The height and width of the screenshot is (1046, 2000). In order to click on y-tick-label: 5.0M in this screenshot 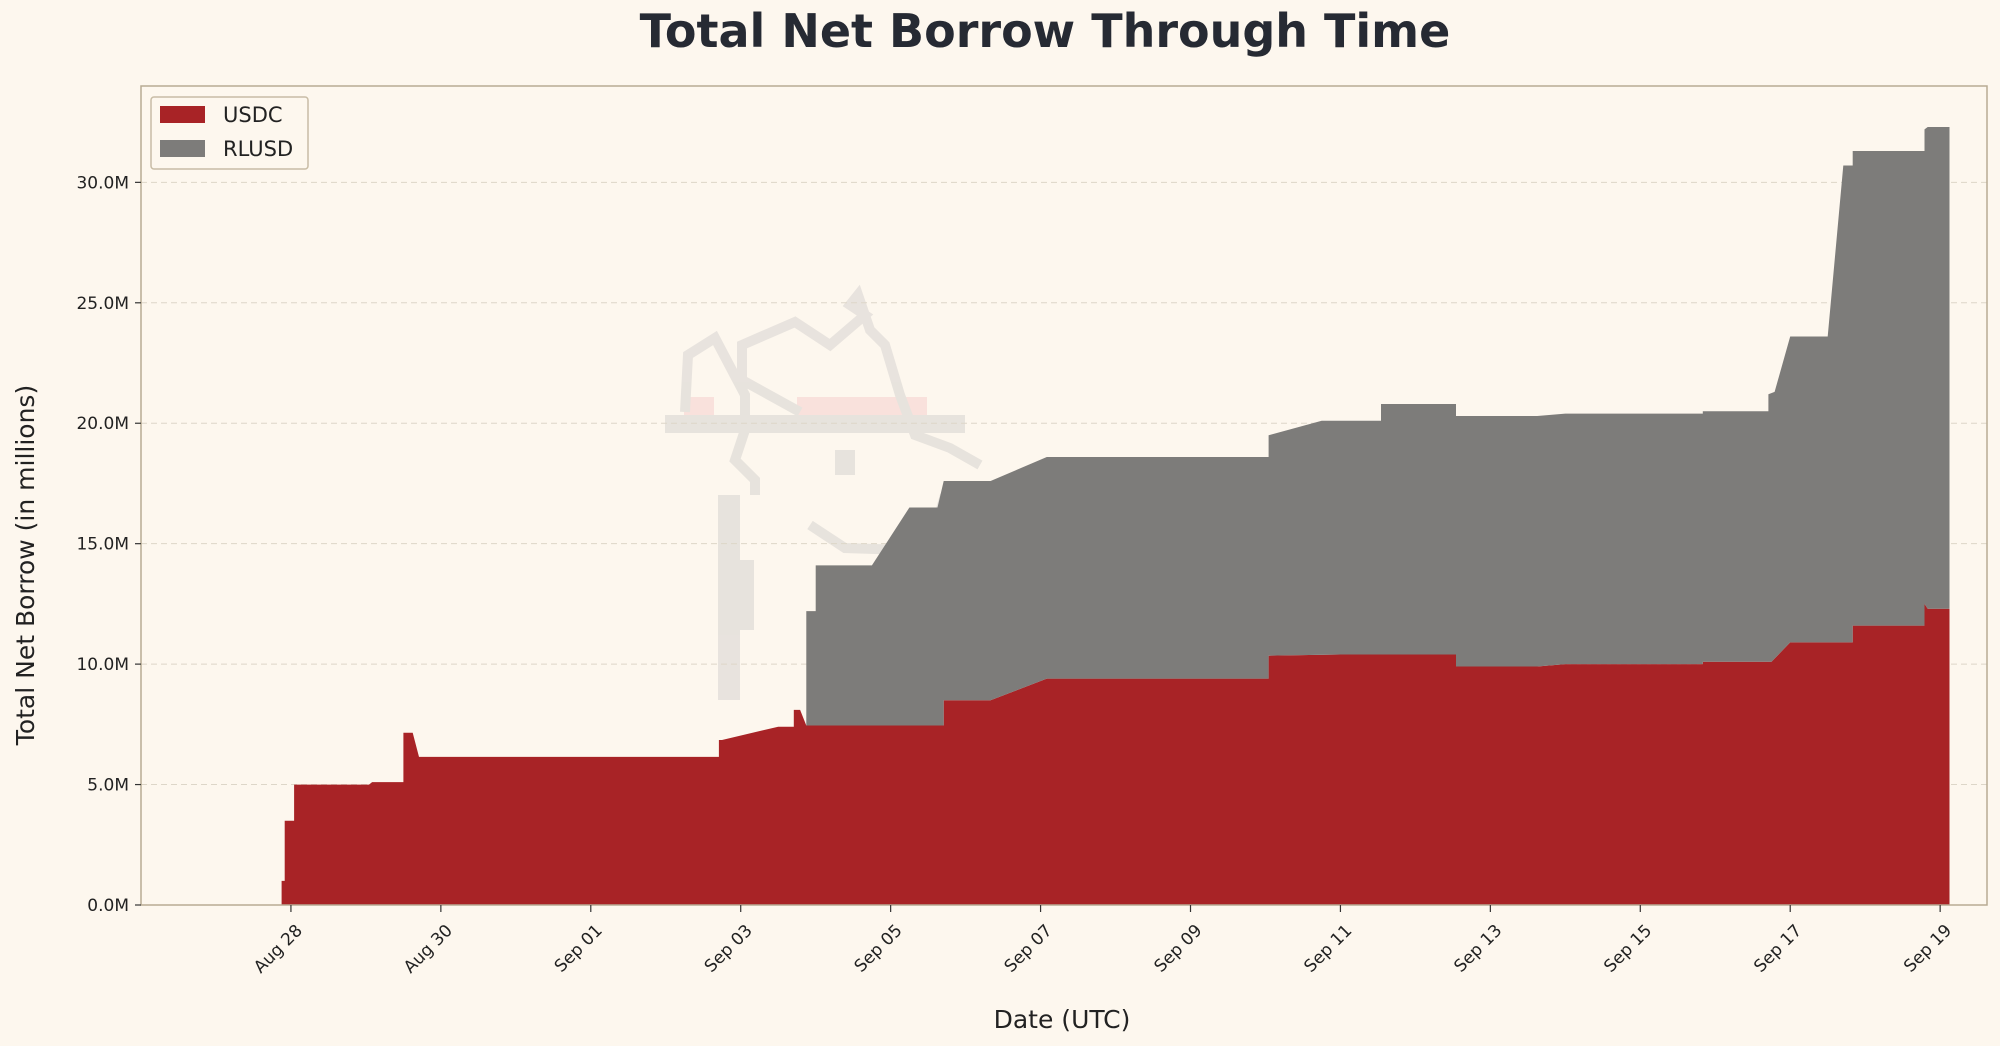, I will do `click(108, 786)`.